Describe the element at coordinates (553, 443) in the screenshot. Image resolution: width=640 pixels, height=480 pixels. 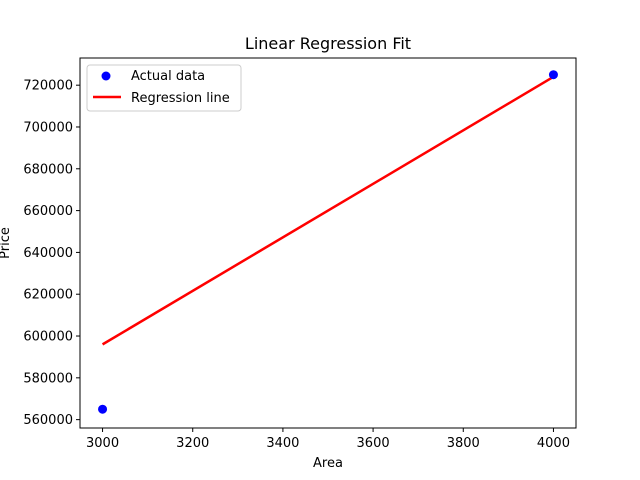
I see `x-tick-label: 4000` at that location.